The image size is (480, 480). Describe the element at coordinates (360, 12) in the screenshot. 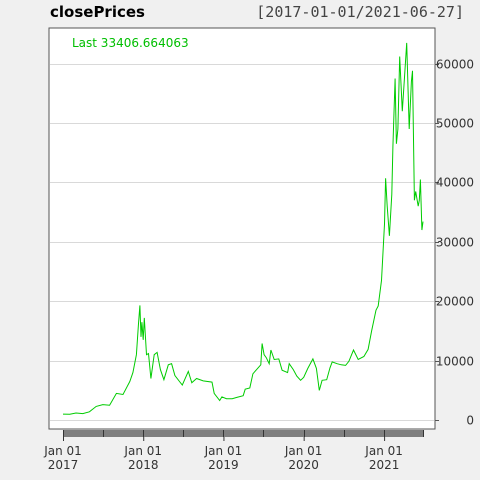

I see `date-range-label: [2017-01-01/2021-06-27]` at that location.